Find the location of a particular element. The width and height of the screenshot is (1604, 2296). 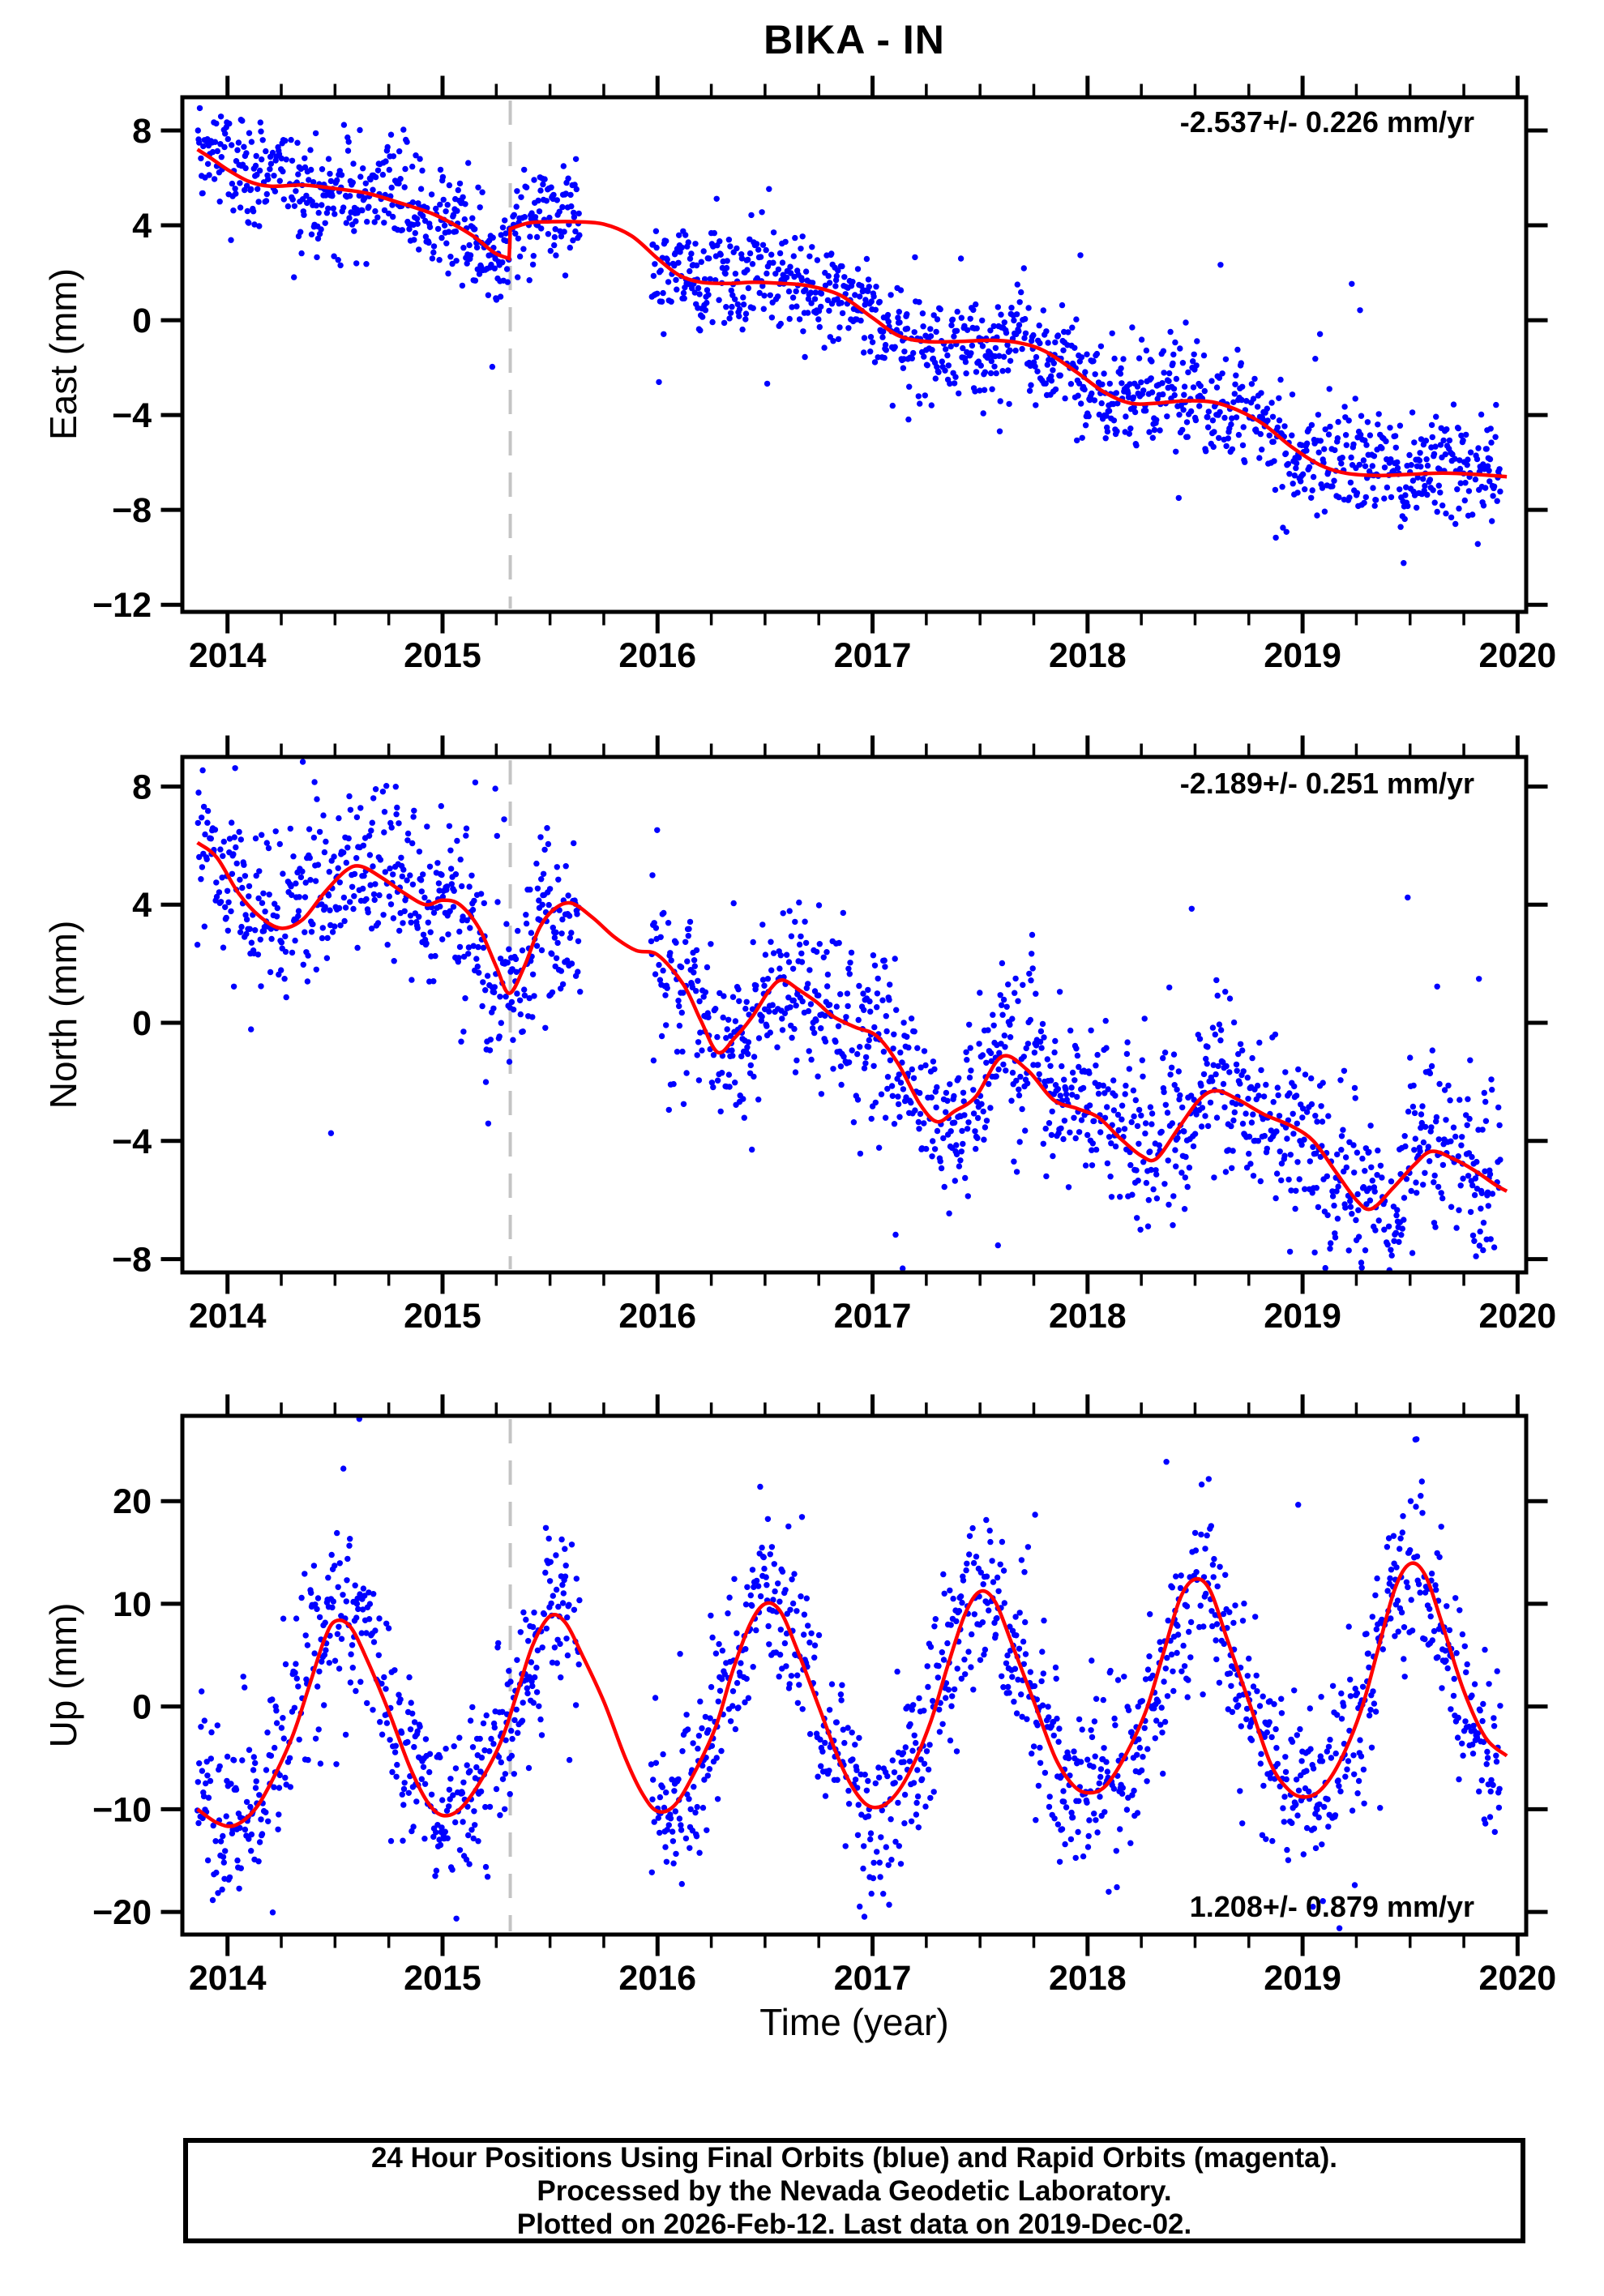

y-axis-label-up: Up (mm) is located at coordinates (63, 1675).